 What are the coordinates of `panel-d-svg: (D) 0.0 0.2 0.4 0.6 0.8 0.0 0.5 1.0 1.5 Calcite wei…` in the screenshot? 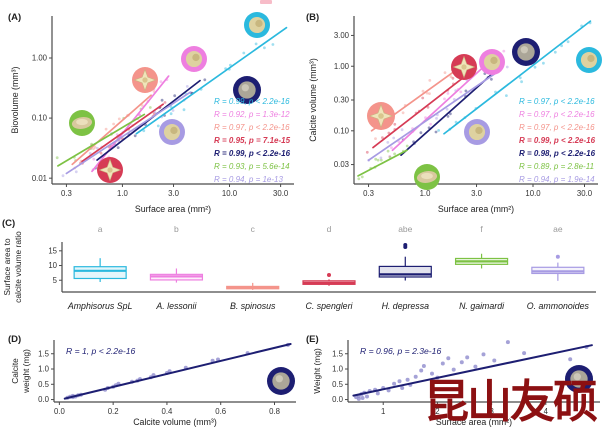 It's located at (152, 380).